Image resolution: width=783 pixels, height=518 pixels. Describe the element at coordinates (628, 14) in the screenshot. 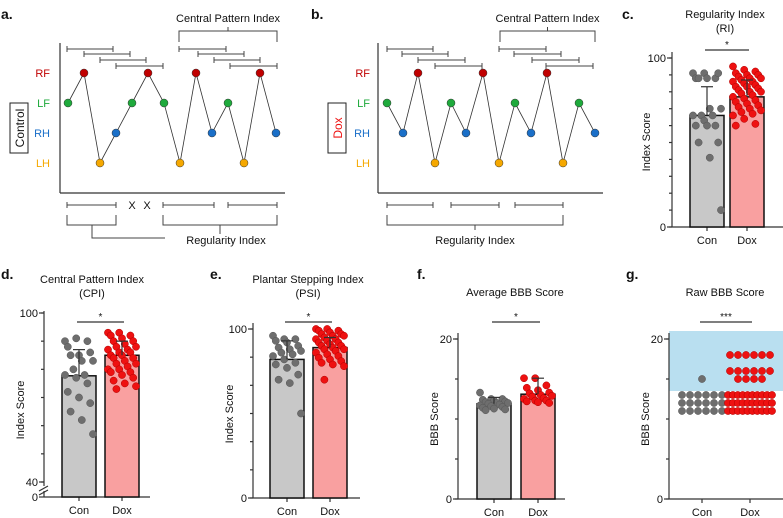

I see `panel-letter: c.` at that location.